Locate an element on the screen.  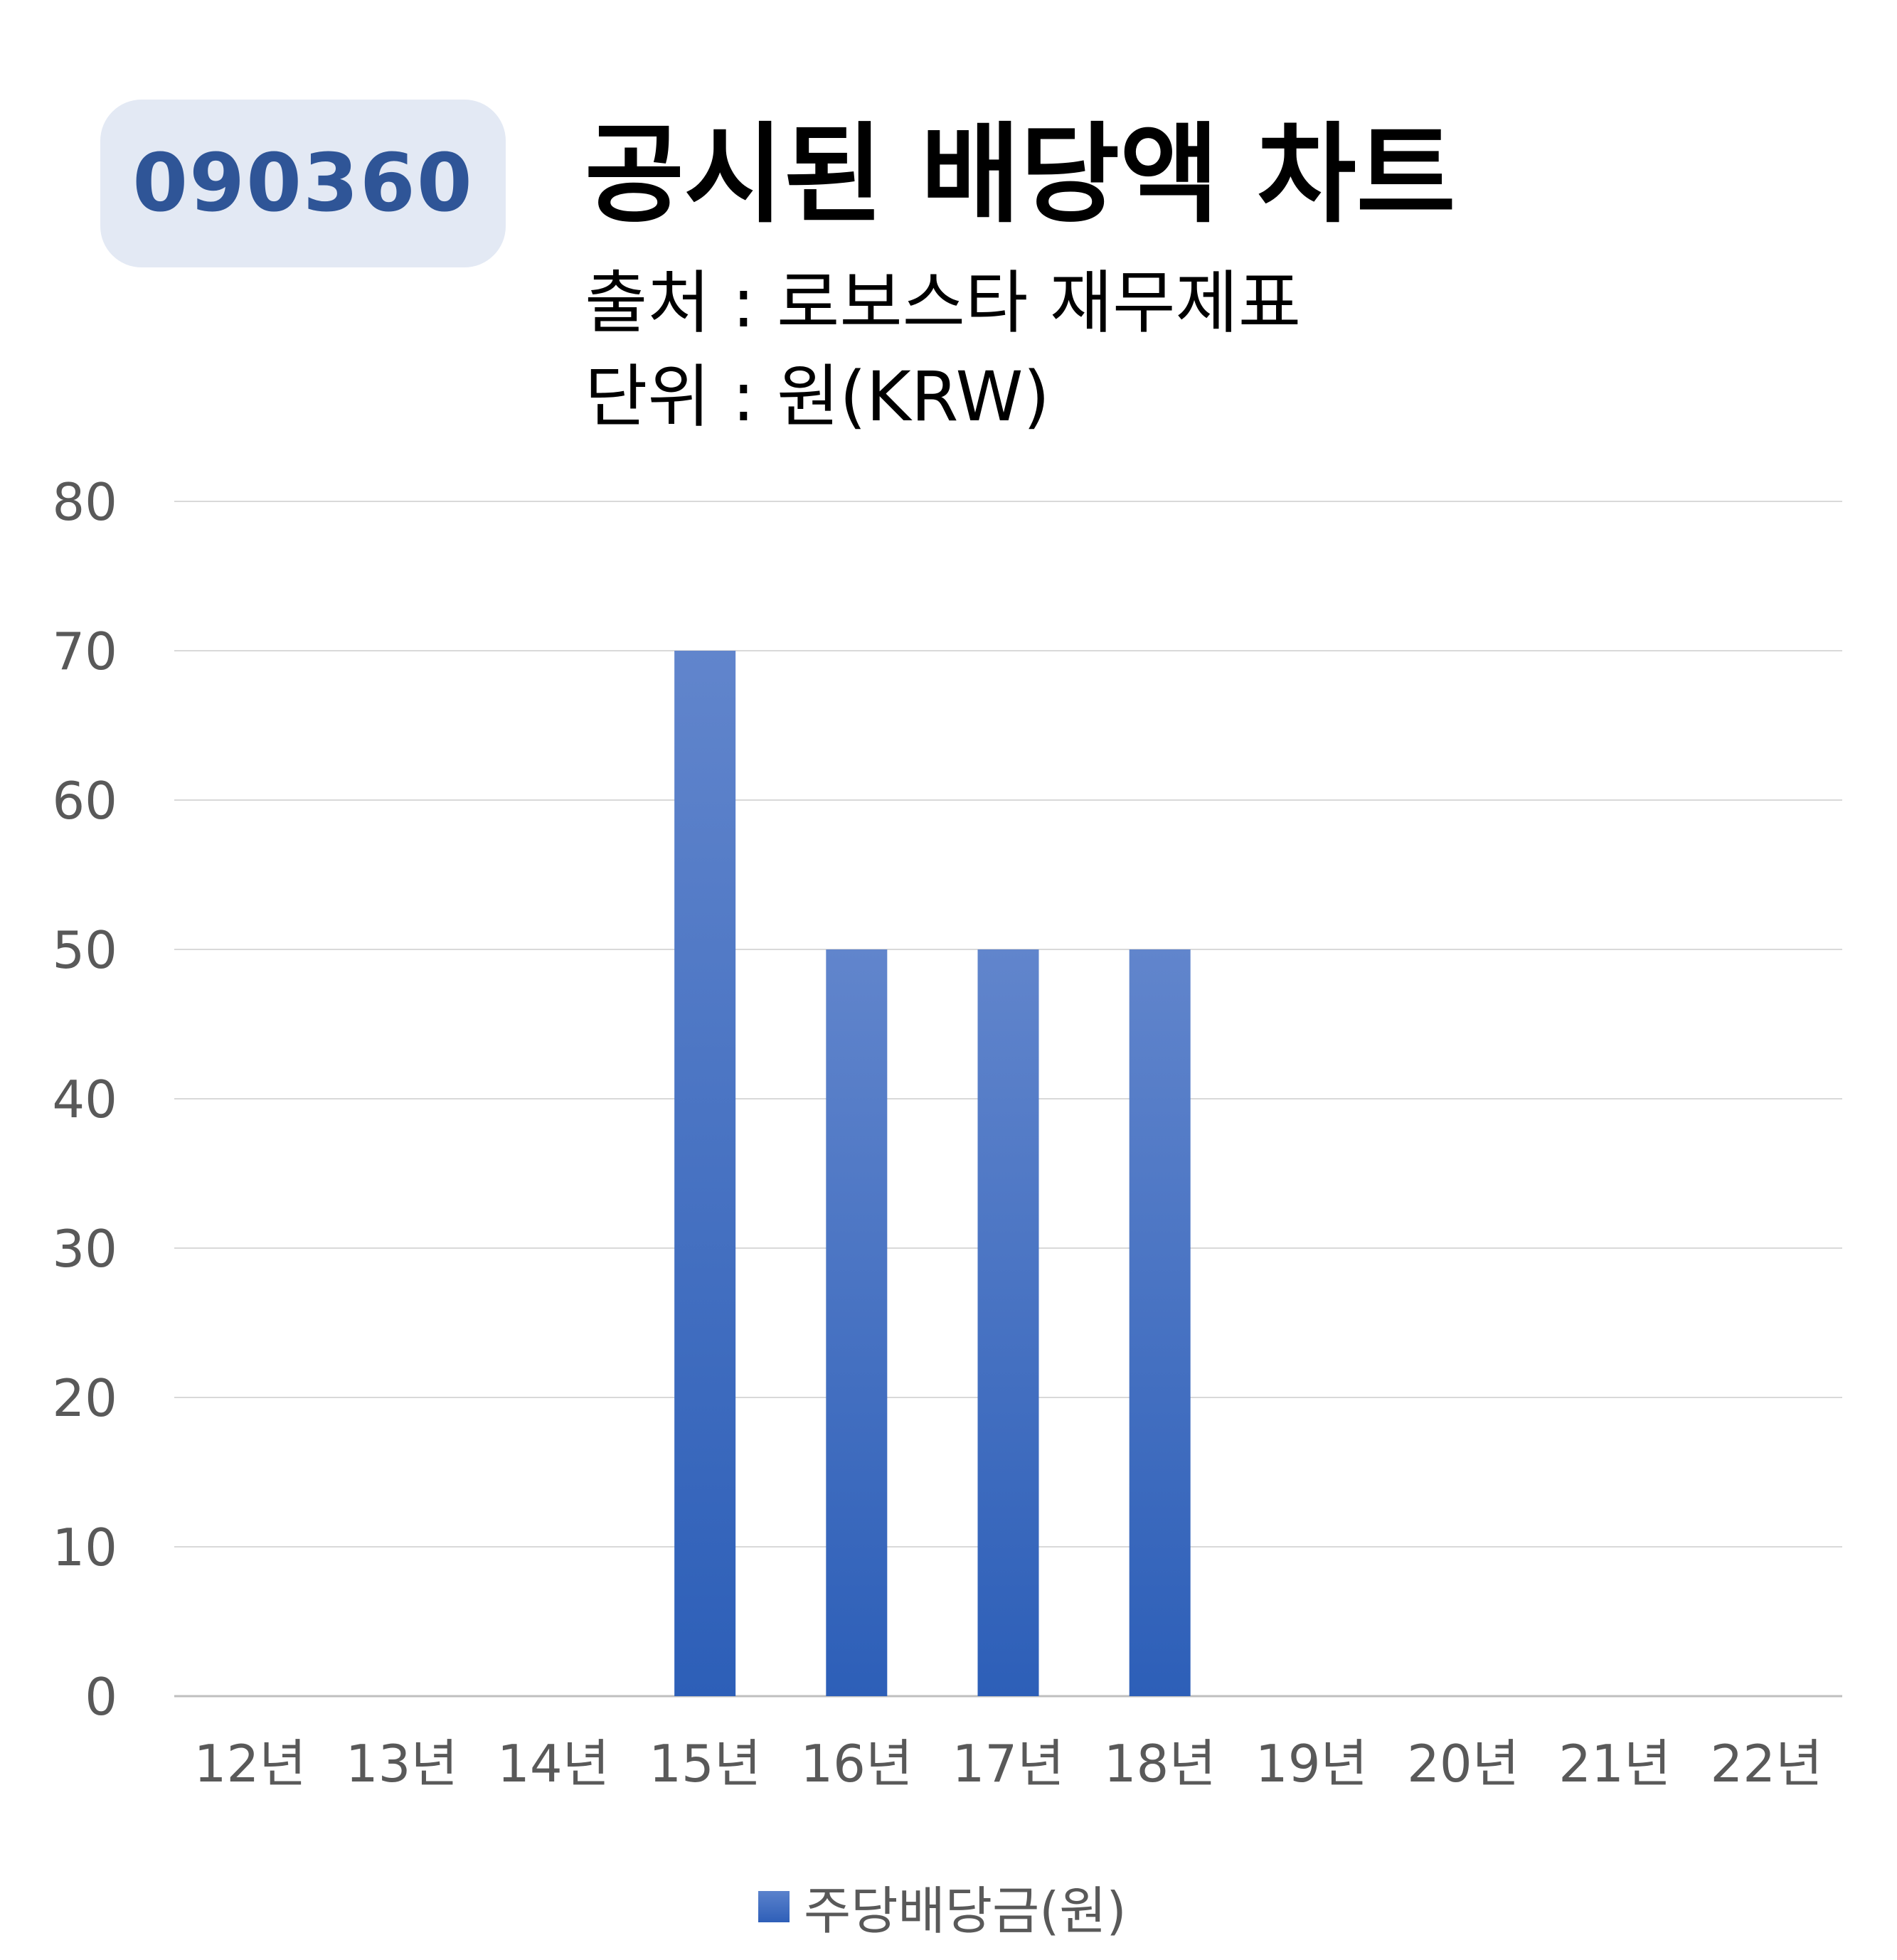
x-tick-label: 19년 is located at coordinates (1311, 1764).